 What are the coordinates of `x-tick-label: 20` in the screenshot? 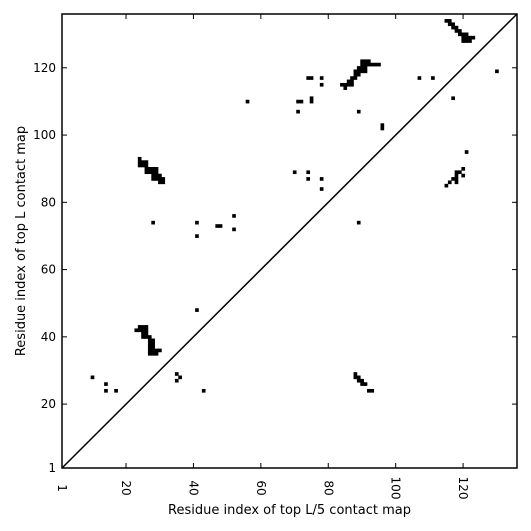 It's located at (126, 487).